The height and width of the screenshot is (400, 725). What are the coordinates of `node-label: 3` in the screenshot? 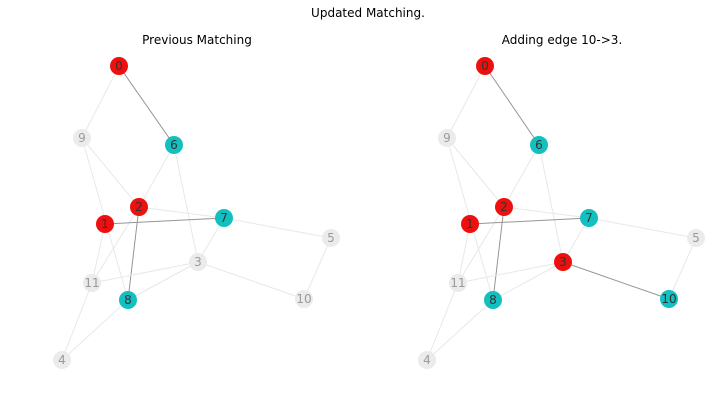 It's located at (563, 262).